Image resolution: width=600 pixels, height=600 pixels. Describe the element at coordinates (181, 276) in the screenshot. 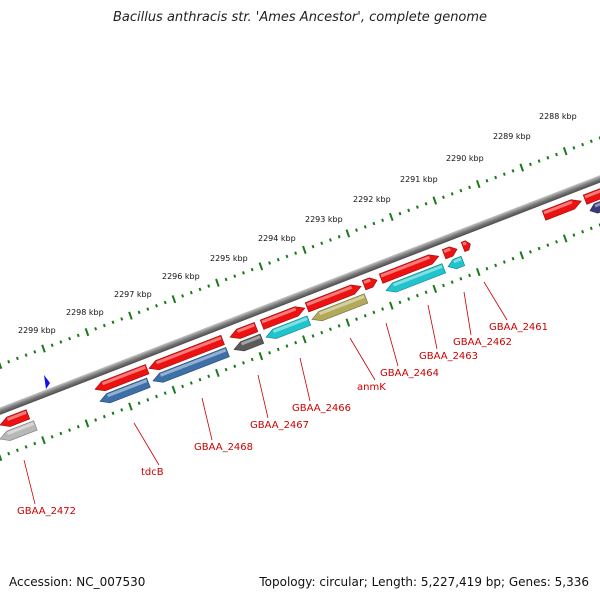

I see `kbp-label: 2296 kbp` at that location.